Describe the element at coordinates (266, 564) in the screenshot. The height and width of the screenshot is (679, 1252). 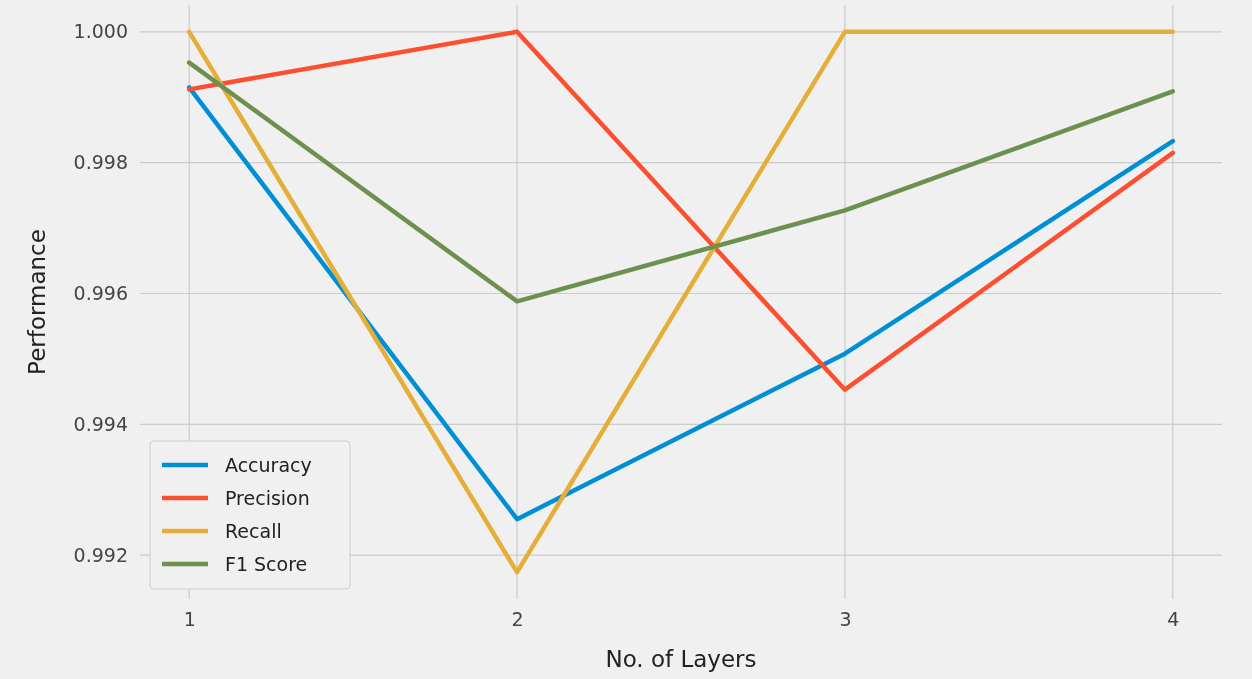
I see `legend-label: F1 Score` at that location.